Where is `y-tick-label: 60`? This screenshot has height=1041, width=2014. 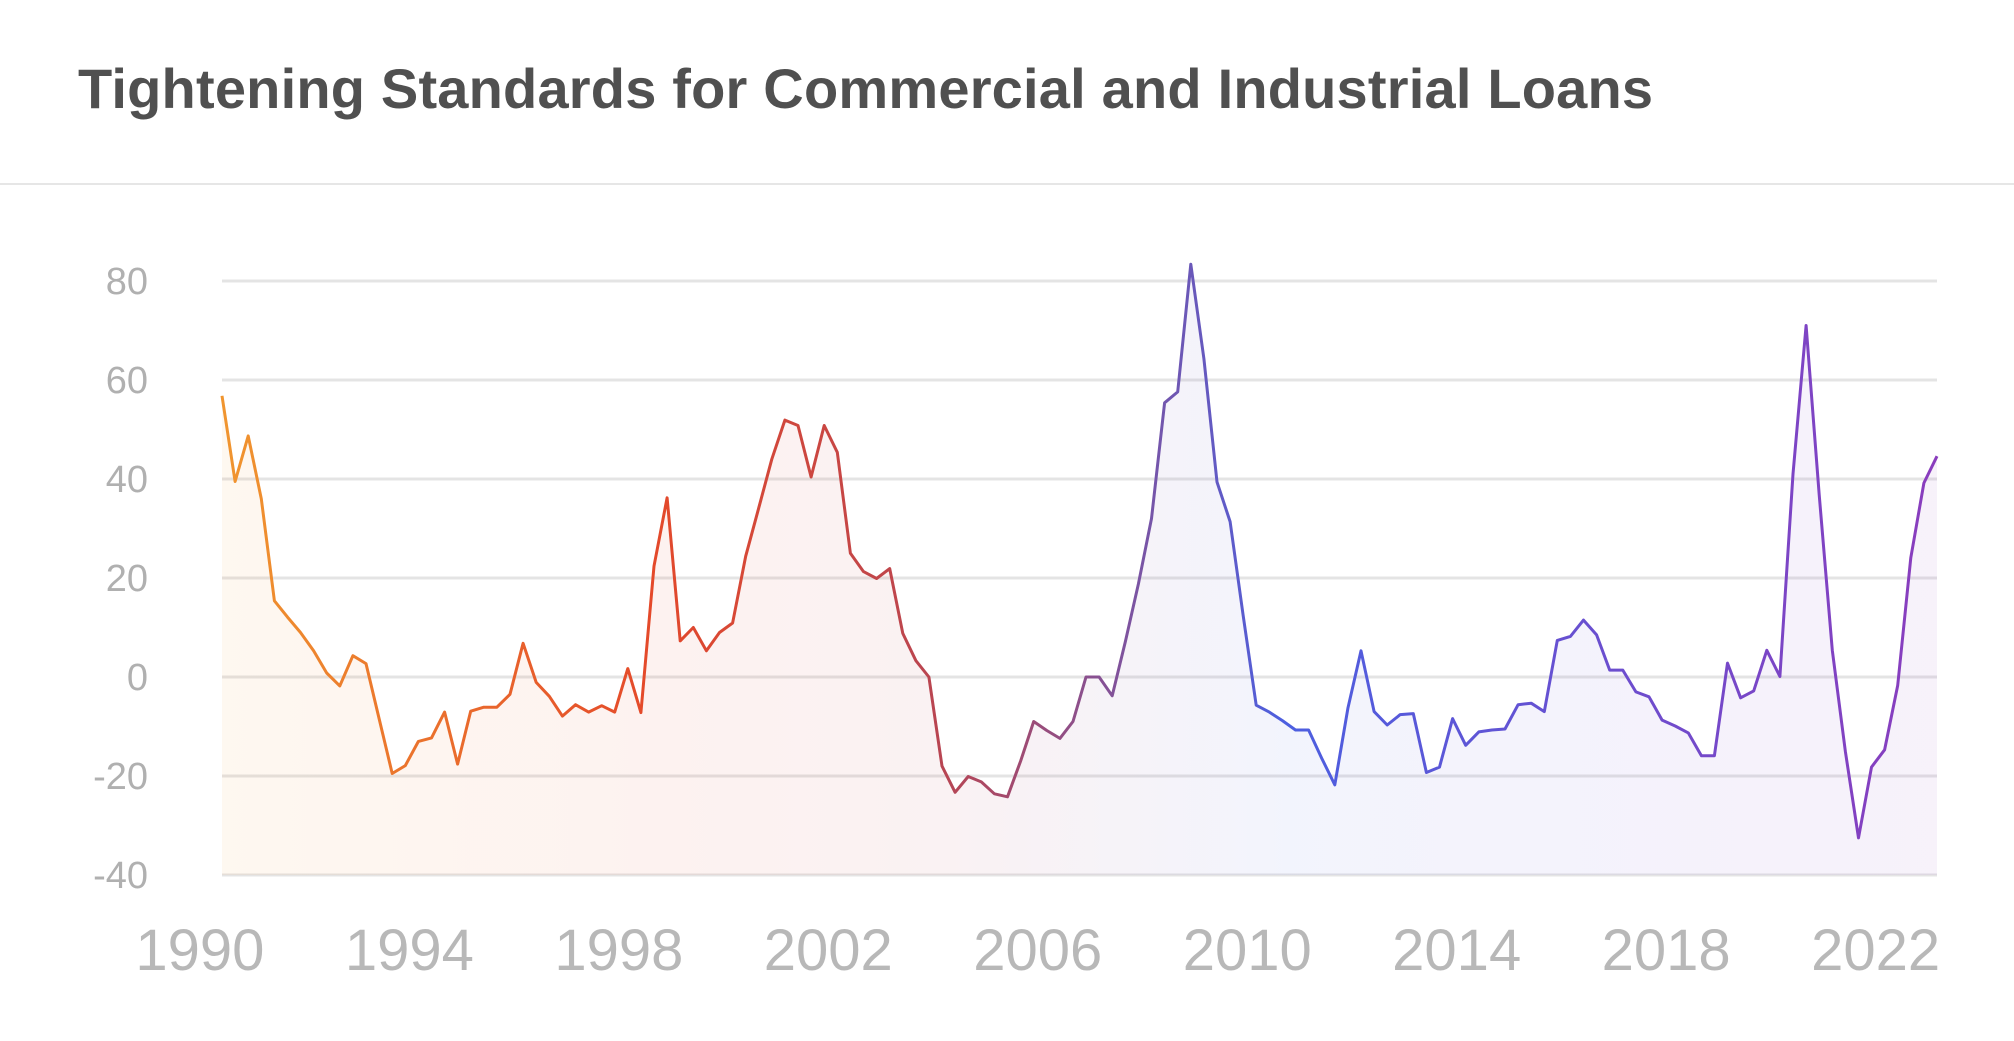 y-tick-label: 60 is located at coordinates (127, 381).